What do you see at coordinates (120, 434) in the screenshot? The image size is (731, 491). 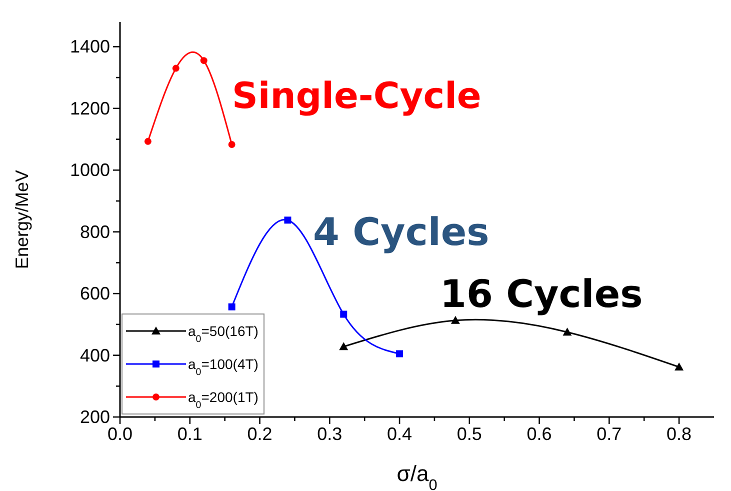 I see `x-tick-label: 0.0` at bounding box center [120, 434].